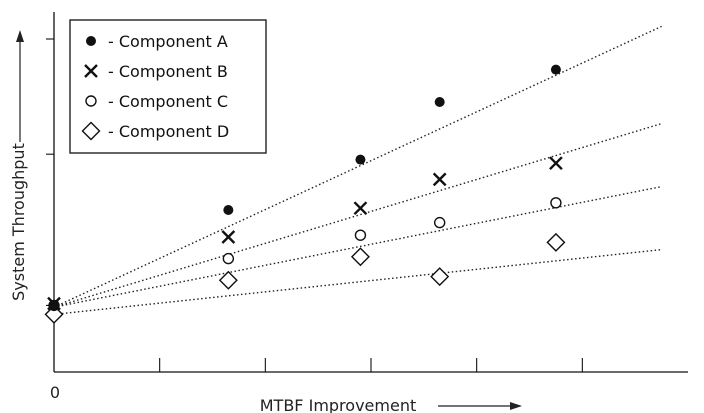 The width and height of the screenshot is (704, 413). What do you see at coordinates (55, 392) in the screenshot?
I see `x-tick-label: 0` at bounding box center [55, 392].